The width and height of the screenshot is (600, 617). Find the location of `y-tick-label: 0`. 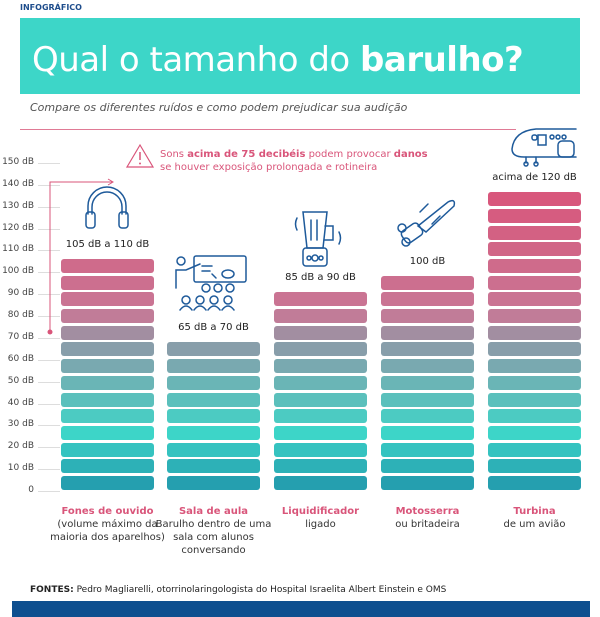

y-tick-label: 0 is located at coordinates (31, 490).